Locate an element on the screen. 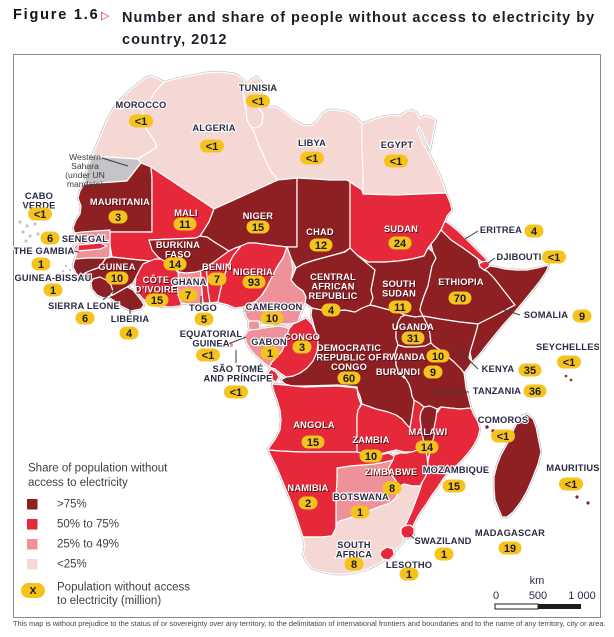 The image size is (614, 637). svg-text: LIBERIA is located at coordinates (130, 319).